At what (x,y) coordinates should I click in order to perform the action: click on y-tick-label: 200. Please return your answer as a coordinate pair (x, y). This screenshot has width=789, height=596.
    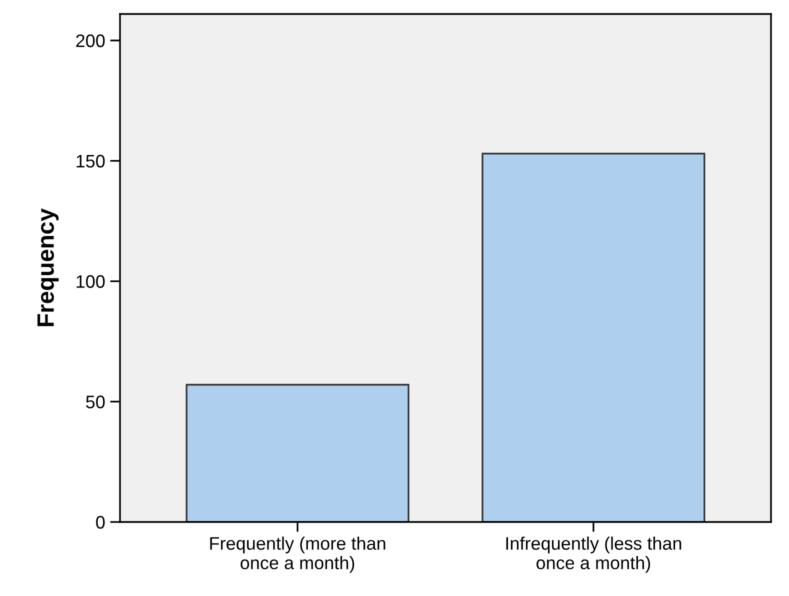
    Looking at the image, I should click on (90, 41).